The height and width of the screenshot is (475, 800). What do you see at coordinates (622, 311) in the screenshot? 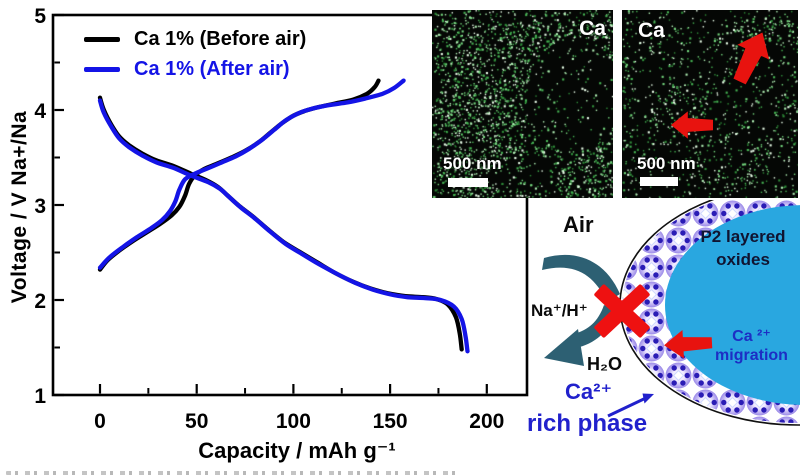
I see `blocked-x-icon` at bounding box center [622, 311].